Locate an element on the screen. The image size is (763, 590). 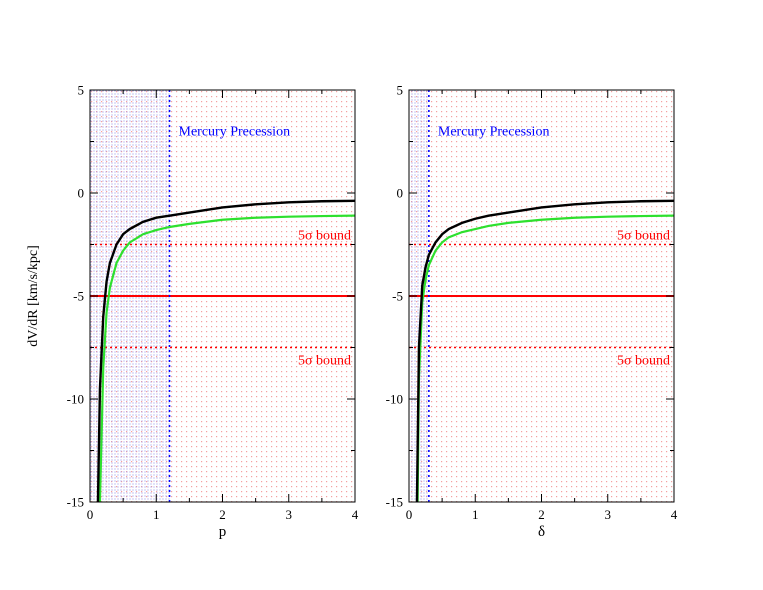
x-axis: 0 1 2 3 4 δ is located at coordinates (542, 523).